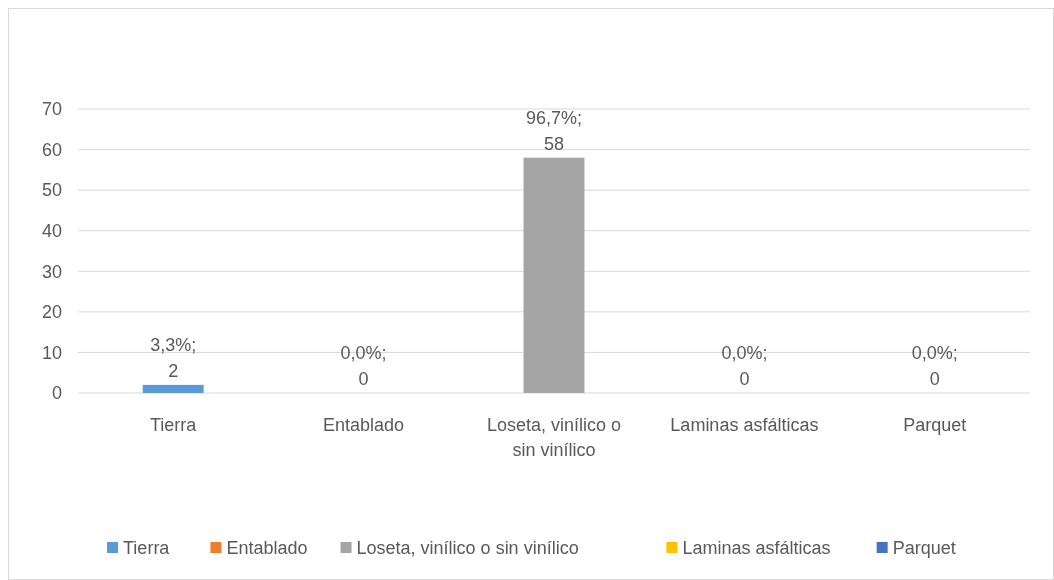 This screenshot has width=1054, height=580. I want to click on x-tick-label: Entablado, so click(364, 425).